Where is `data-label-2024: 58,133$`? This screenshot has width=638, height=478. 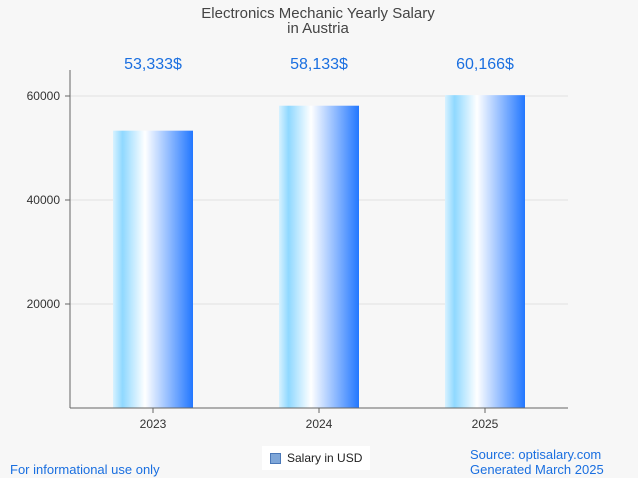
data-label-2024: 58,133$ is located at coordinates (319, 64).